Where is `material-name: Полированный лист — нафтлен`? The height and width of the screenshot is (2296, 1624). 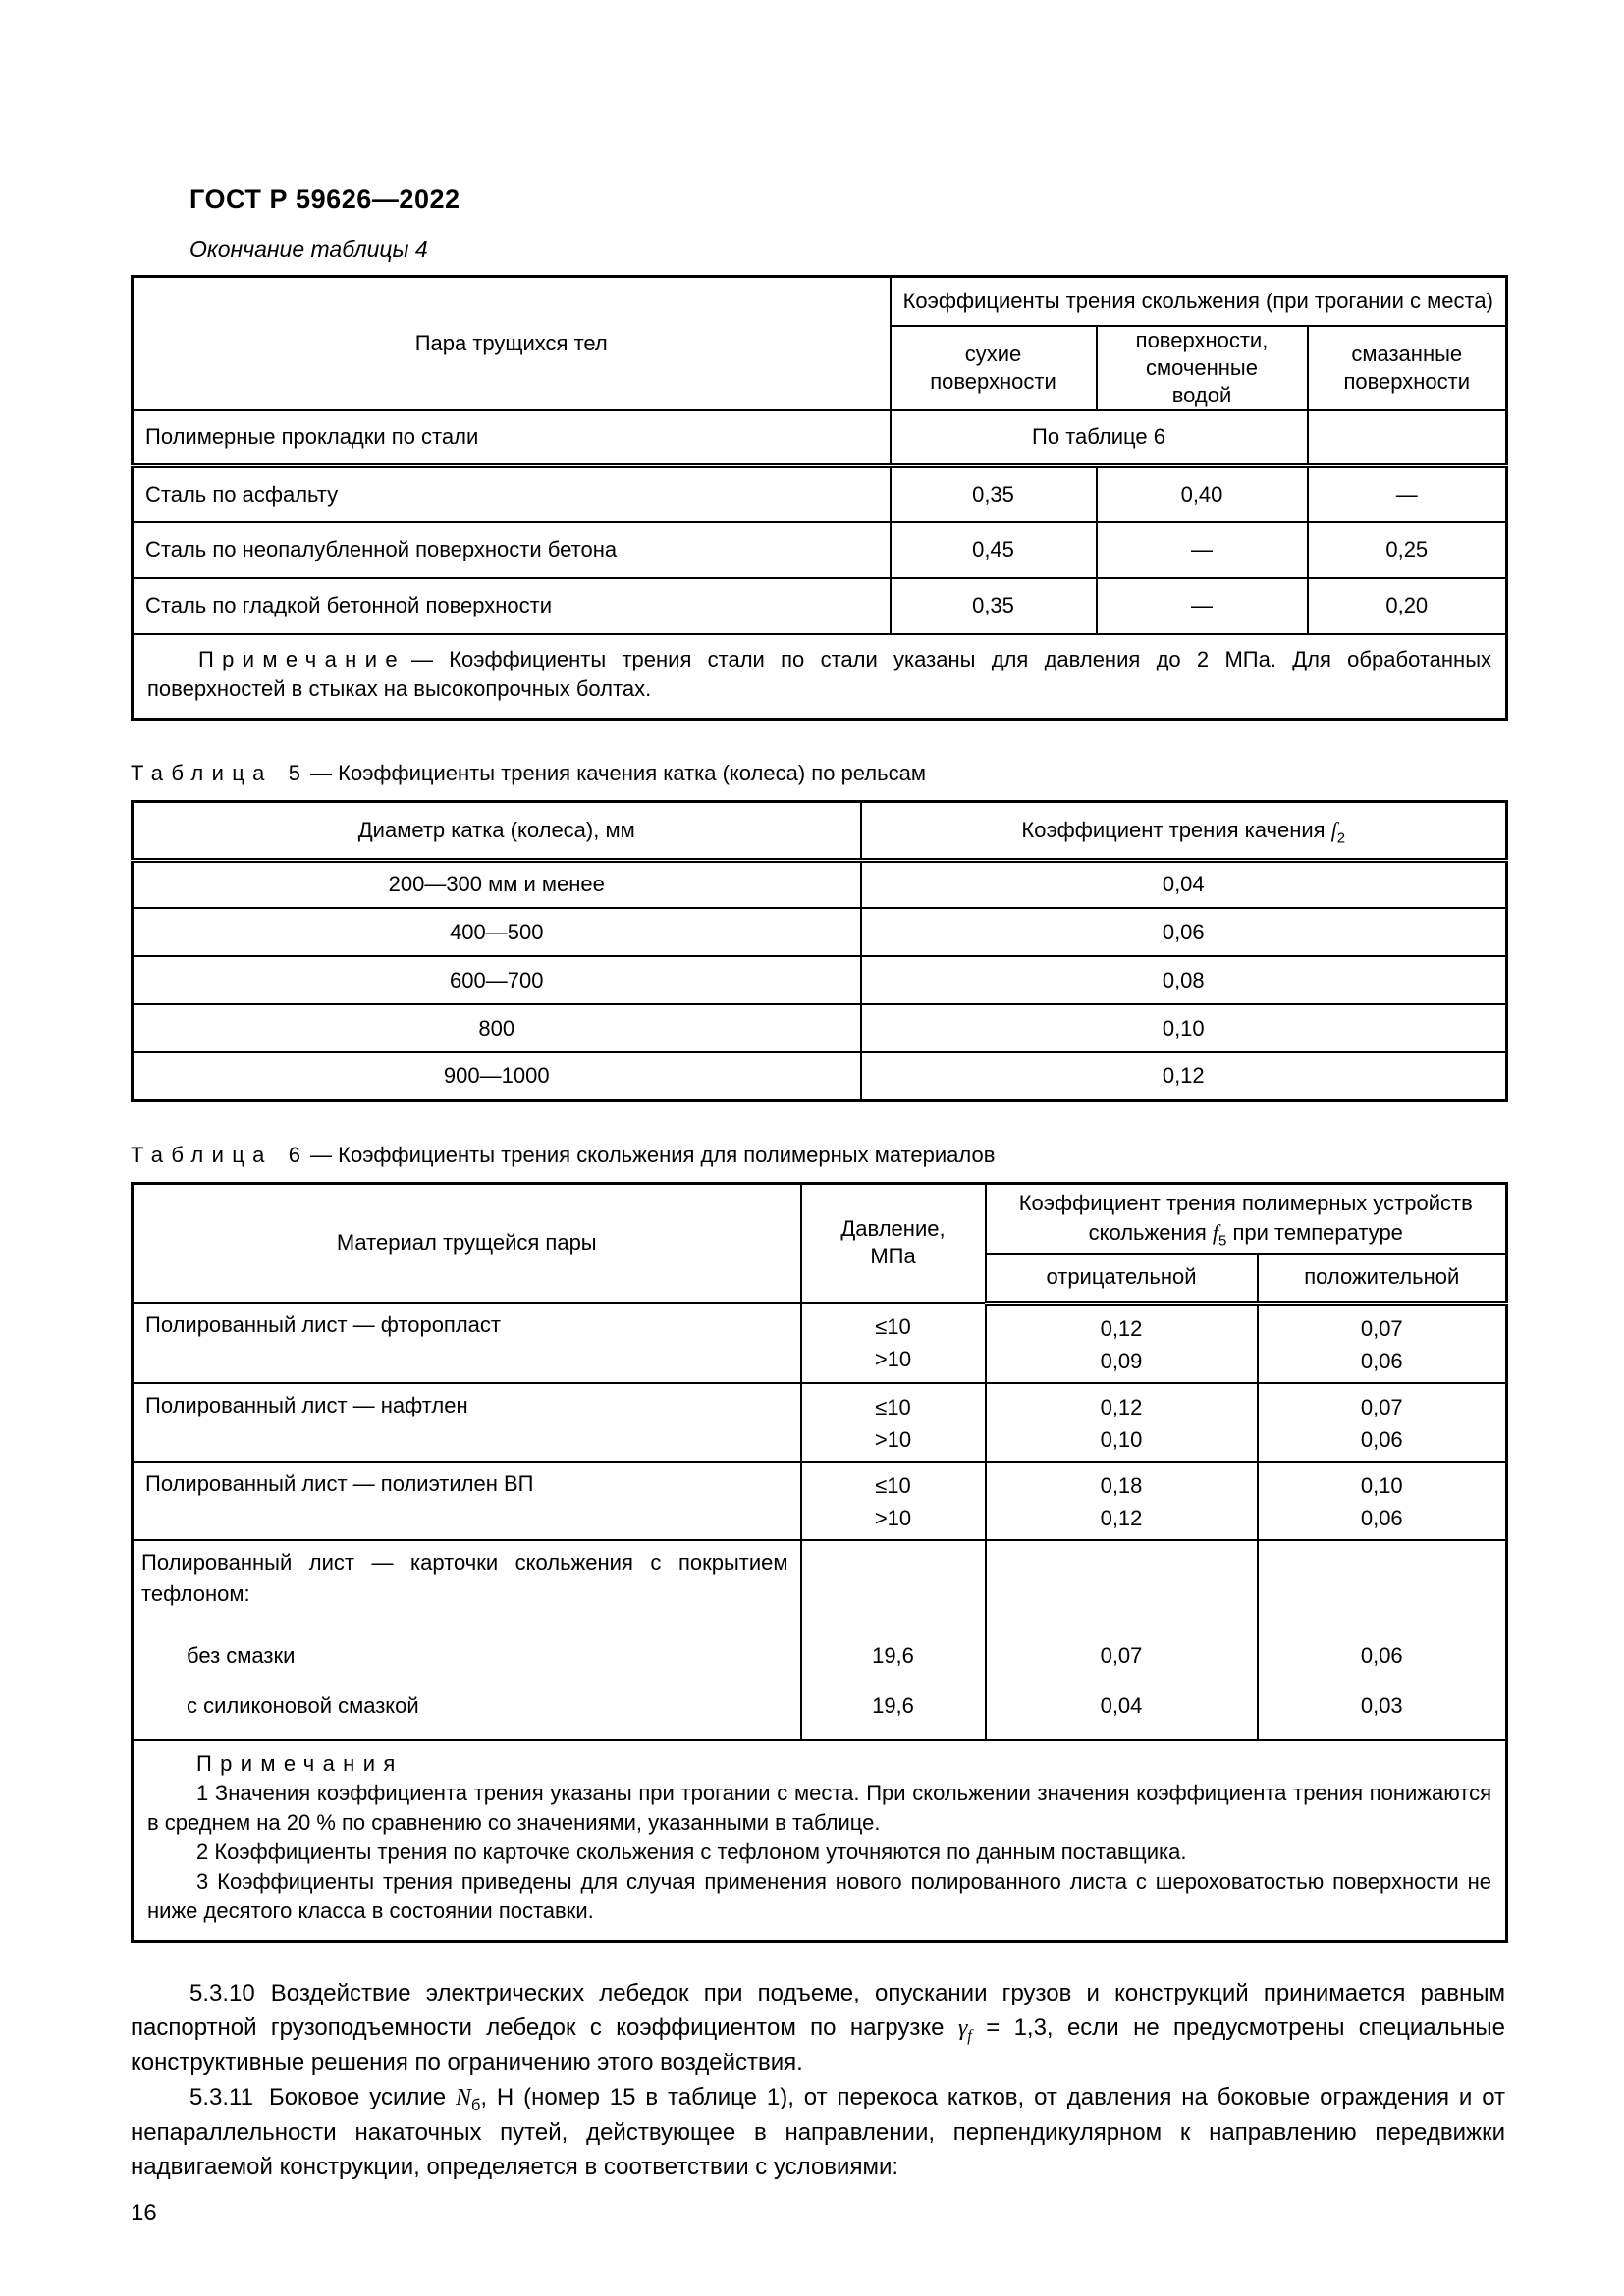 material-name: Полированный лист — нафтлен is located at coordinates (466, 1422).